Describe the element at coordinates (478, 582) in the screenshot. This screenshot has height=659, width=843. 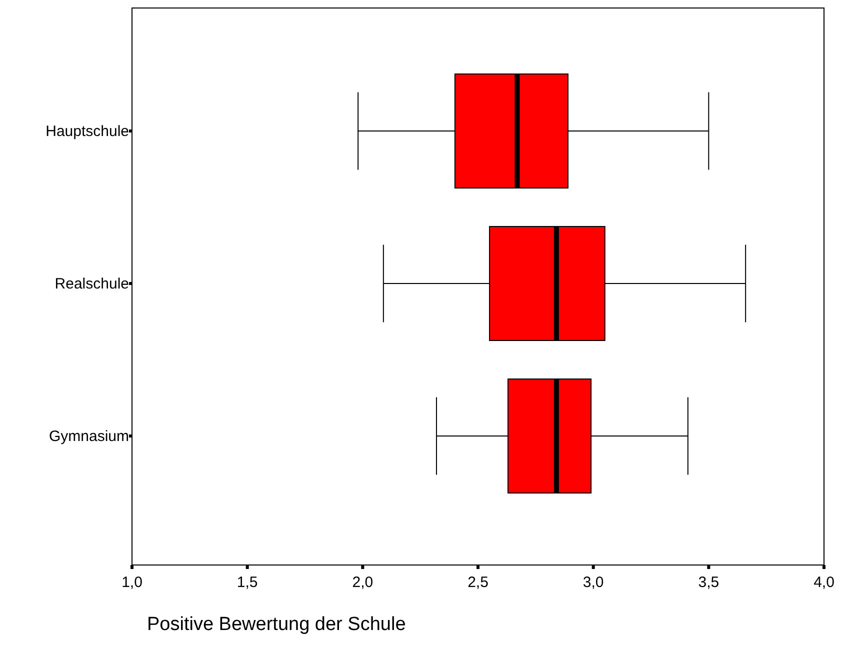
I see `x-tick-label: 2,5` at that location.